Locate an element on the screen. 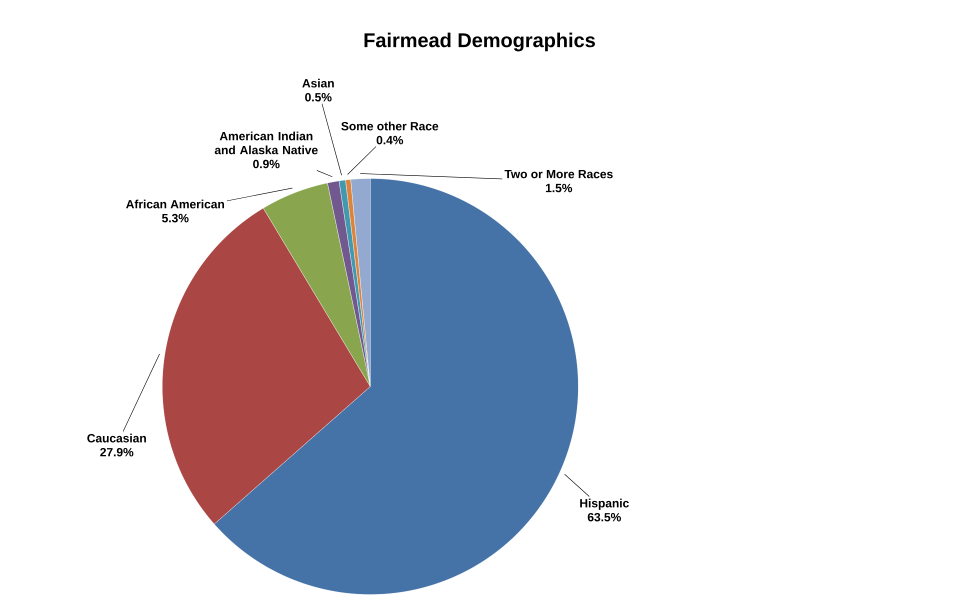  slice-label: American Indian and Alaska Native is located at coordinates (266, 143).